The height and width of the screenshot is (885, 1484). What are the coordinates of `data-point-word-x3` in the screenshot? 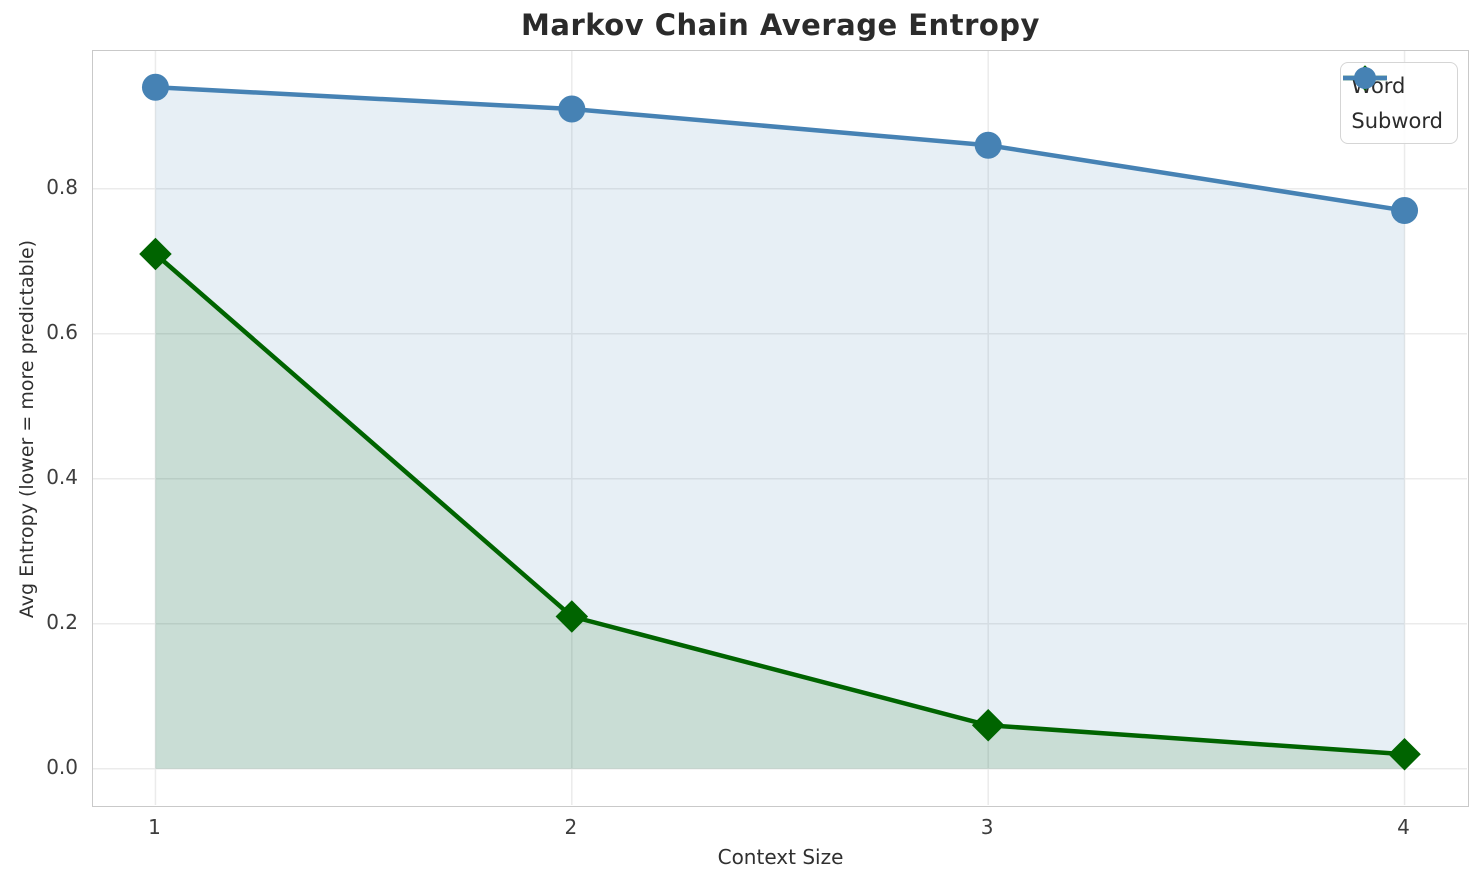 It's located at (988, 725).